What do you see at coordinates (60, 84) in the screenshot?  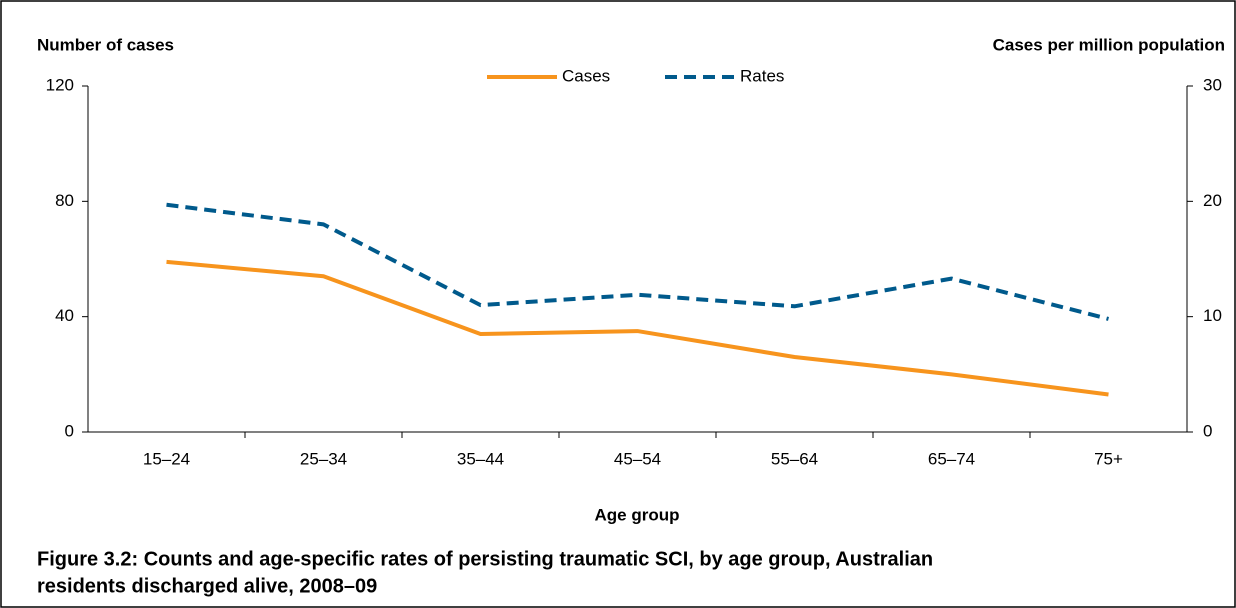 I see `y-tick-label: 120` at bounding box center [60, 84].